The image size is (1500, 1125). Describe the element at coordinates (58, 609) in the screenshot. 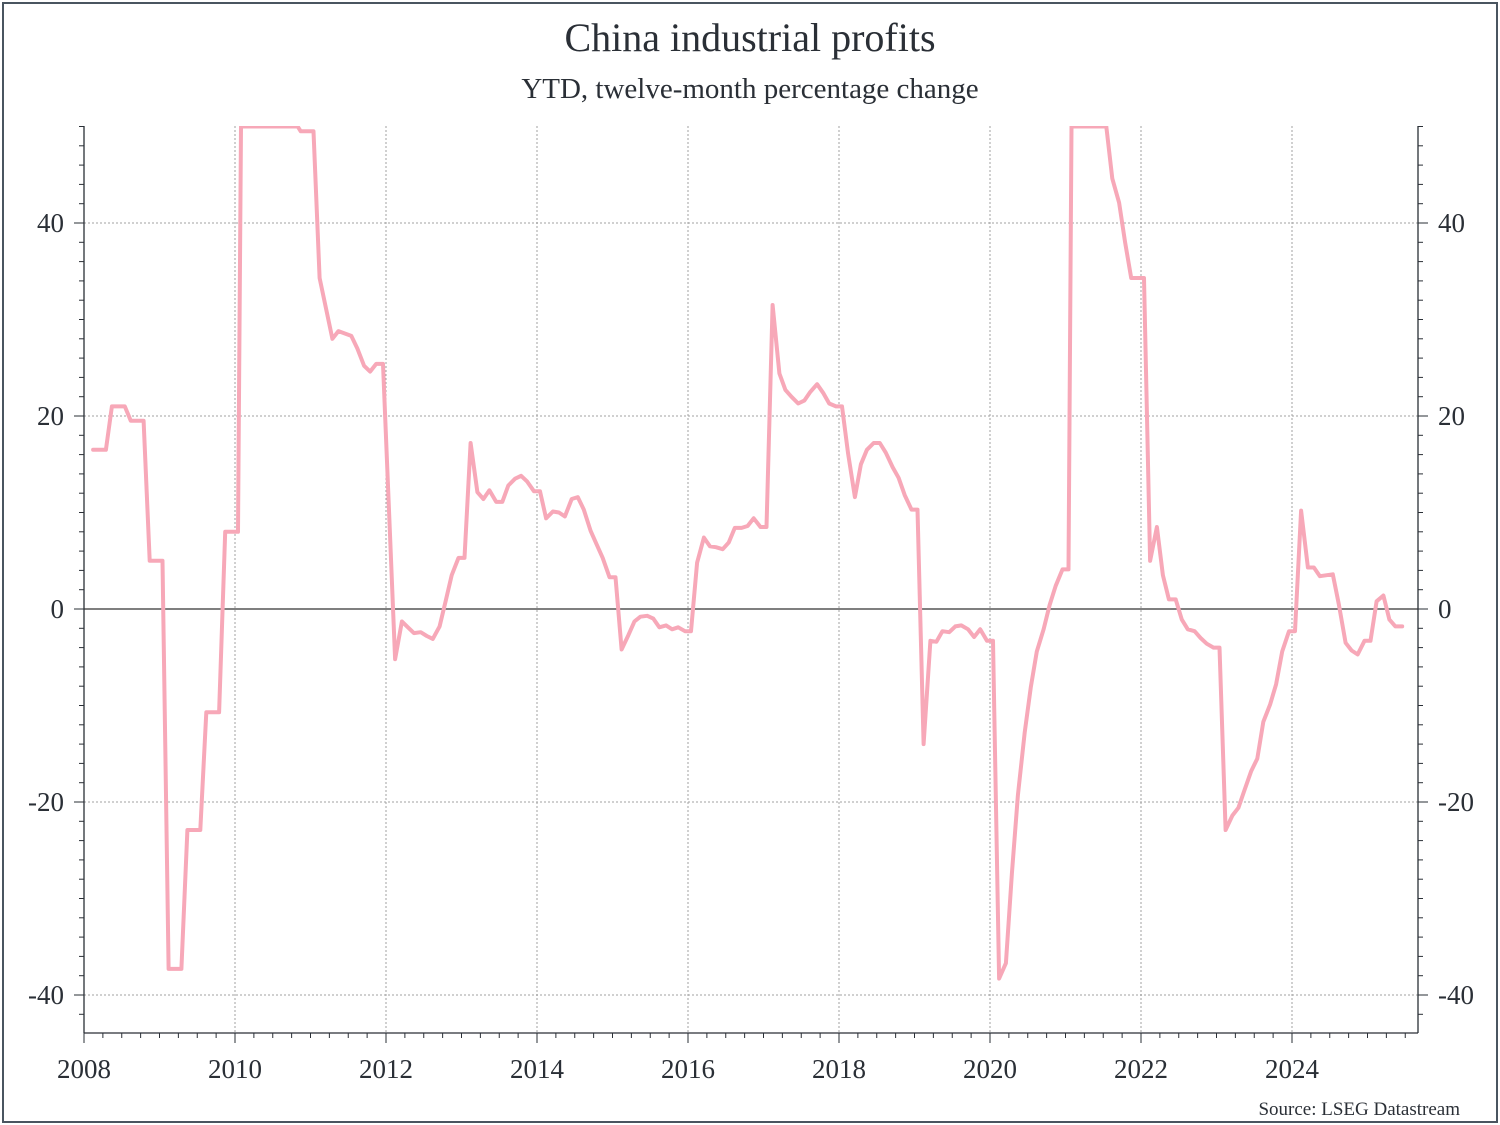

I see `y-tick-label-left: 0` at that location.